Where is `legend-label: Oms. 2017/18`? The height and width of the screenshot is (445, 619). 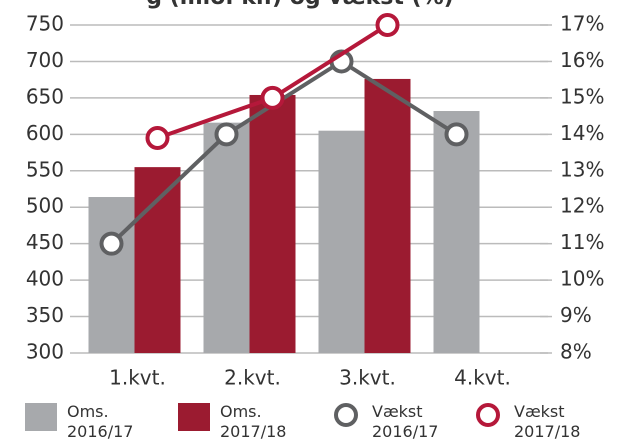
legend-label: Oms. 2017/18 is located at coordinates (253, 421).